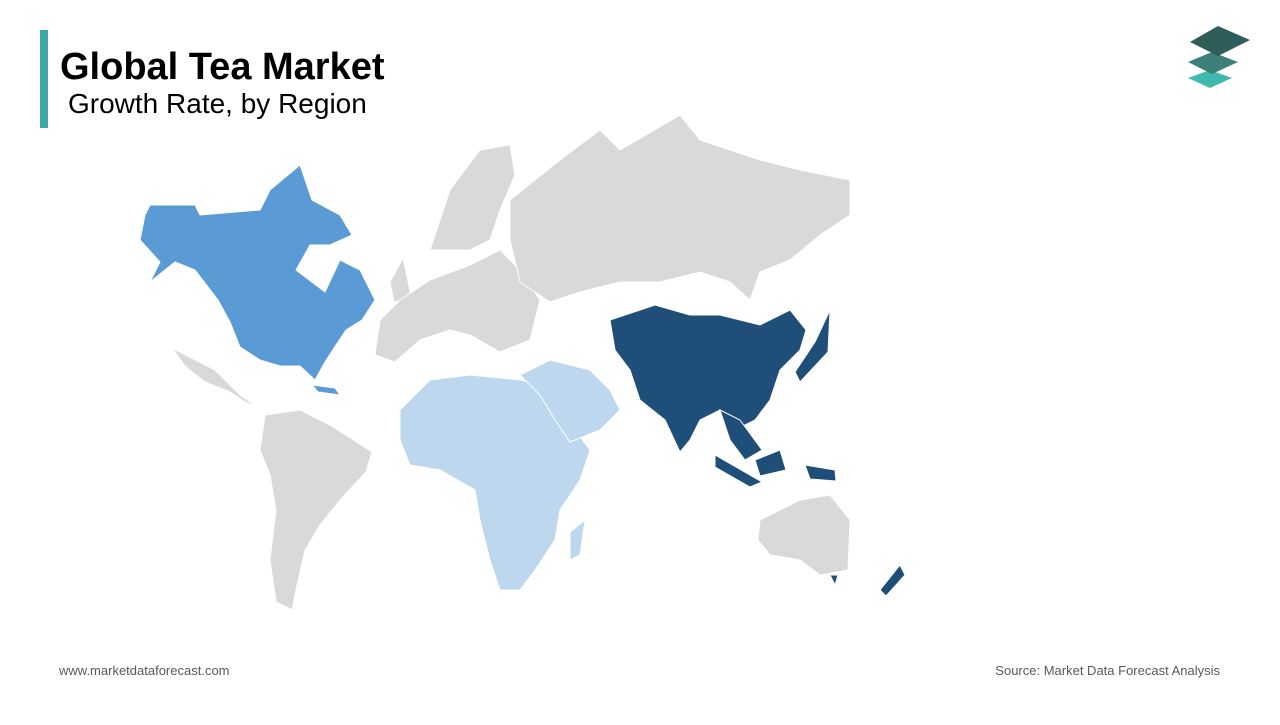 The height and width of the screenshot is (725, 1280). Describe the element at coordinates (144, 670) in the screenshot. I see `website: www.marketdataforecast.com` at that location.